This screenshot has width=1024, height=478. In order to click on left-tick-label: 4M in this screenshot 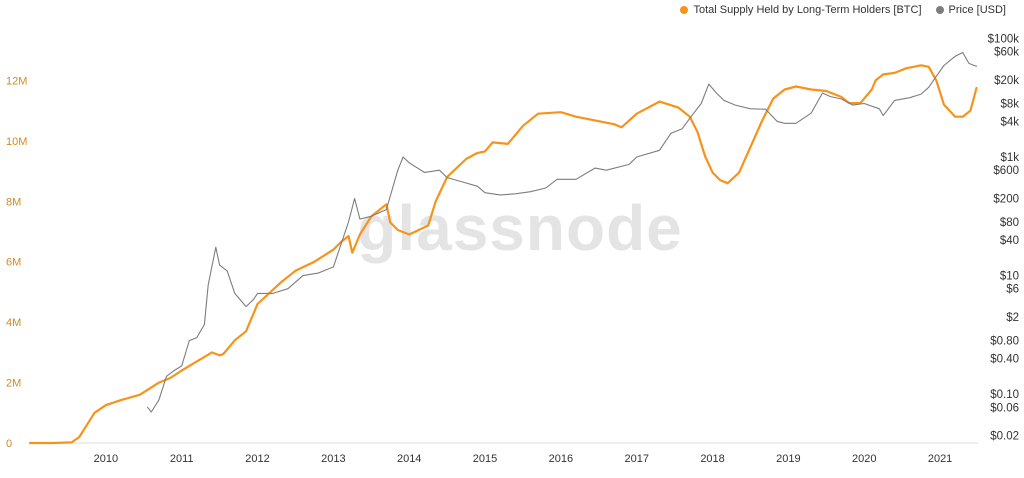, I will do `click(13, 323)`.